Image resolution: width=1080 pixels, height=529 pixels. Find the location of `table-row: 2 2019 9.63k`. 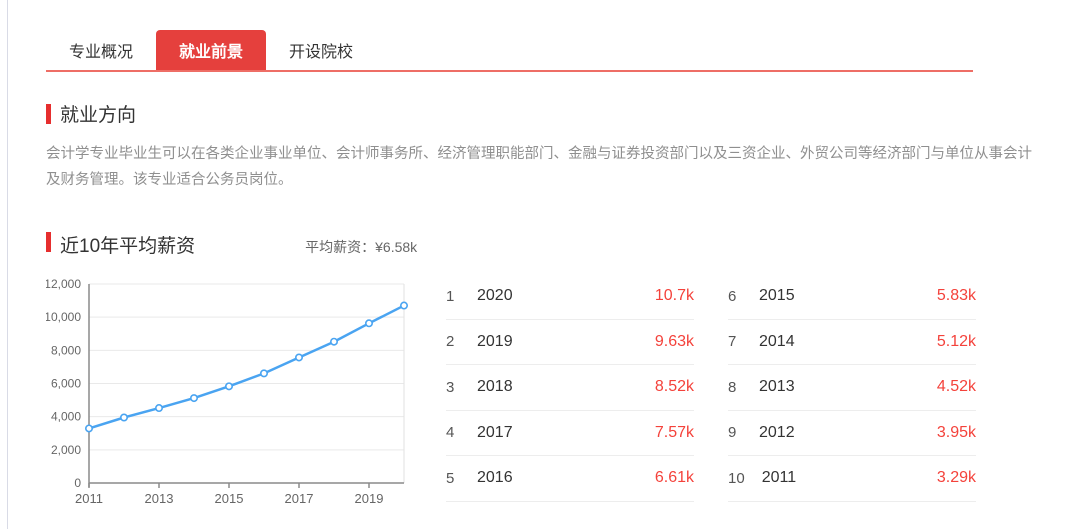

table-row: 2 2019 9.63k is located at coordinates (570, 342).